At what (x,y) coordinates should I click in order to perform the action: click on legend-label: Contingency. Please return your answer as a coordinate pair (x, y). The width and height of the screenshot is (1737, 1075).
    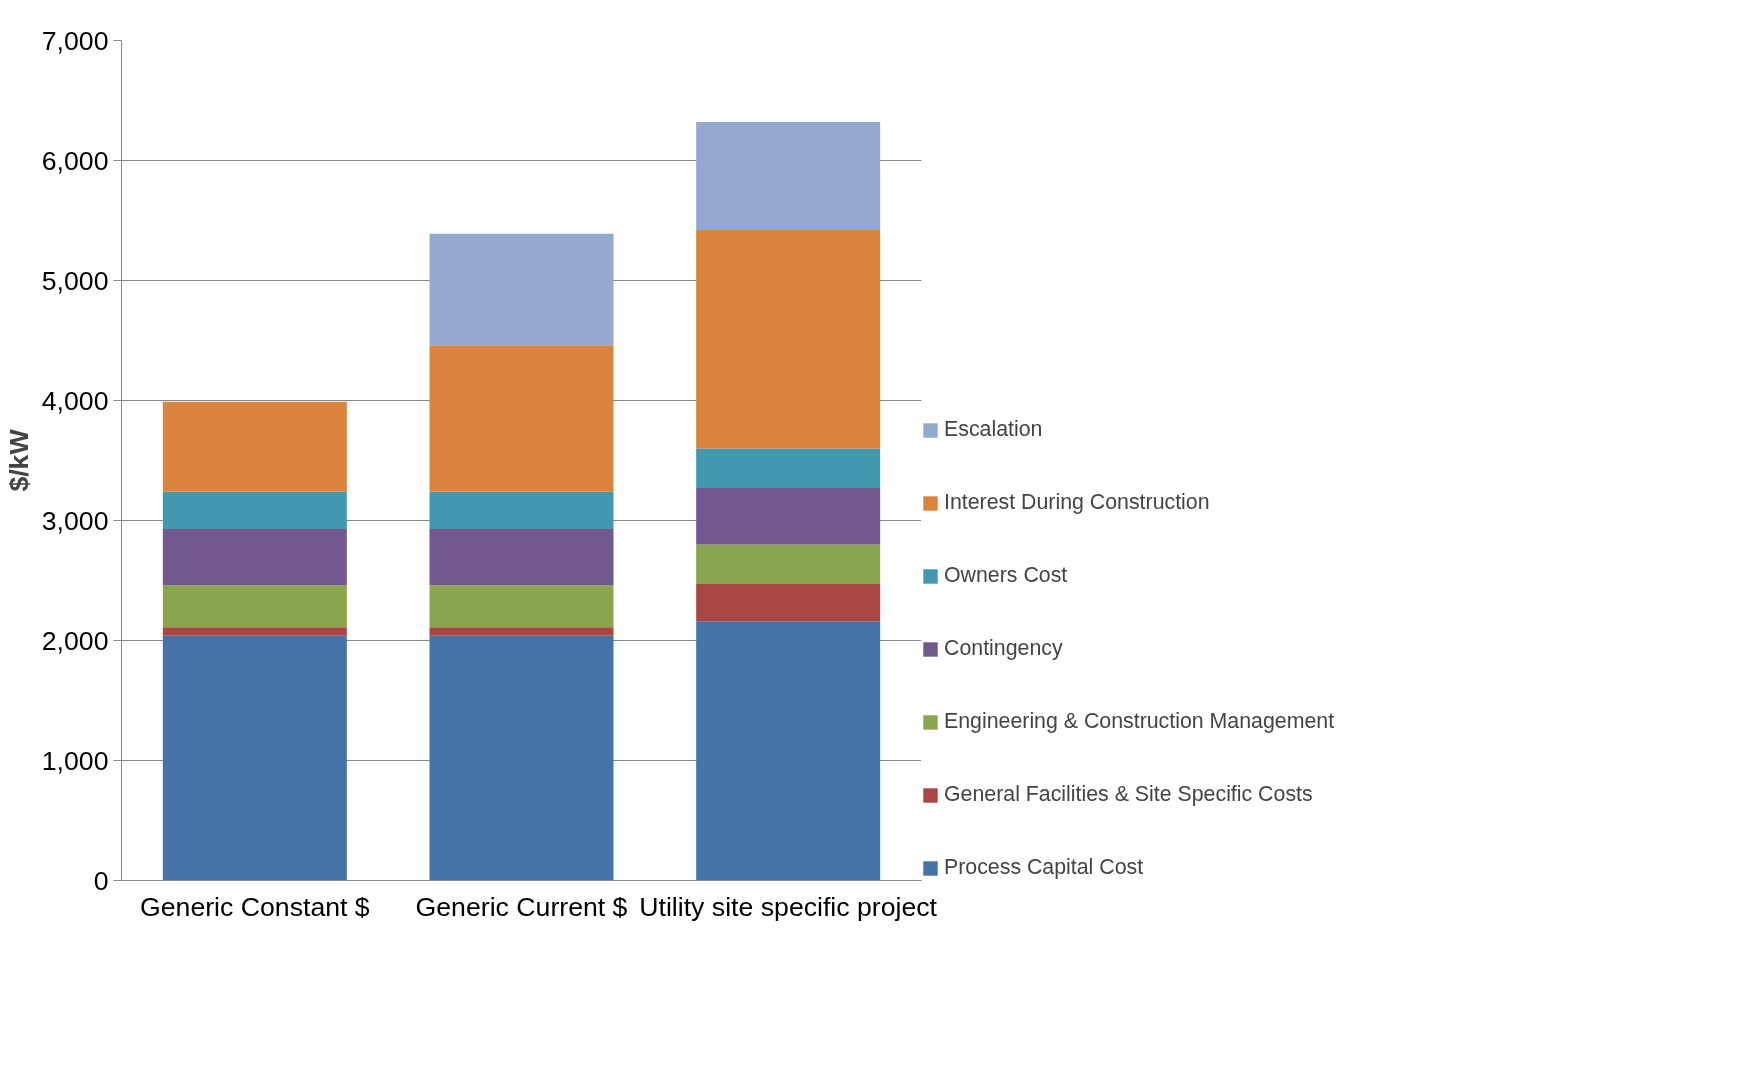
    Looking at the image, I should click on (1003, 648).